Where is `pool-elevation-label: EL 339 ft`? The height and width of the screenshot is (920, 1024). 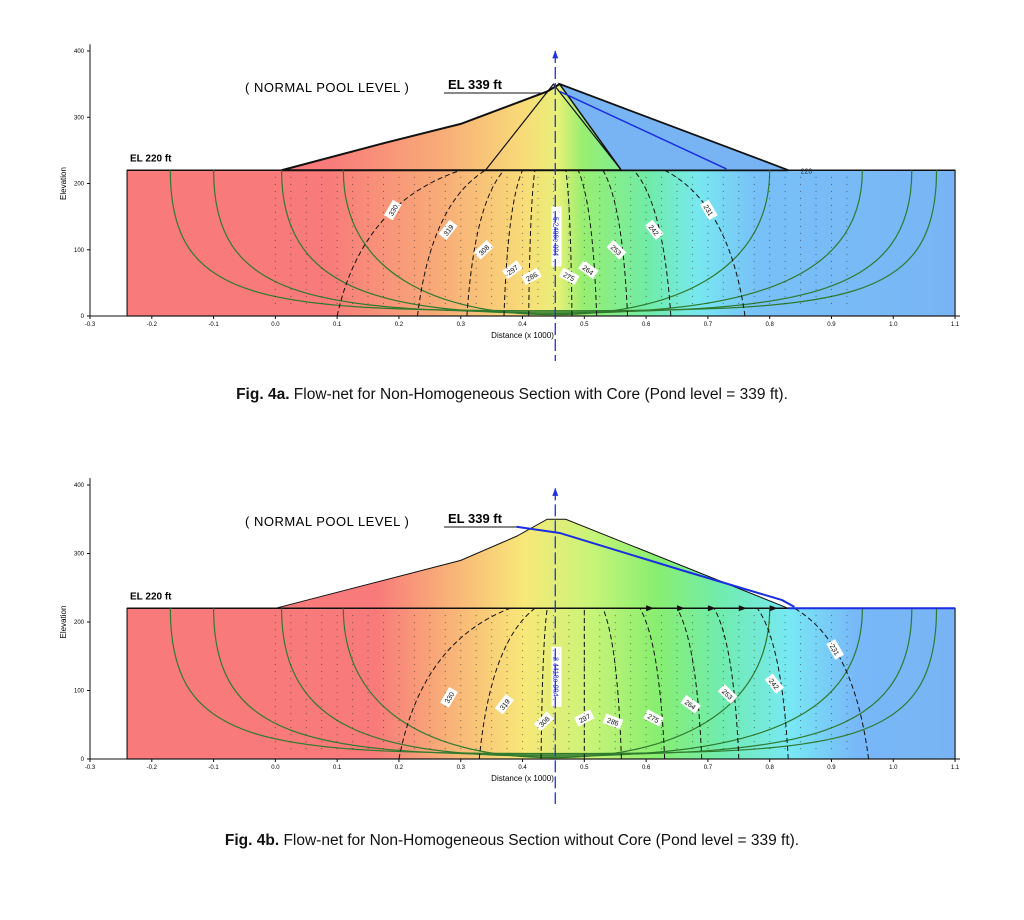 pool-elevation-label: EL 339 ft is located at coordinates (475, 84).